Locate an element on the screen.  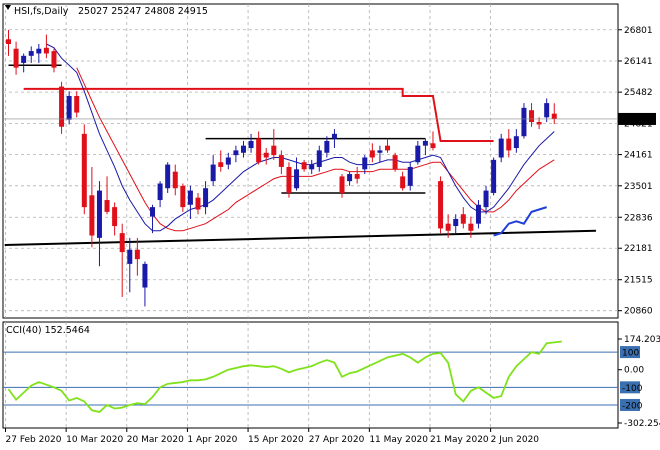
x-tick-label: 11 May 2020 is located at coordinates (398, 440).